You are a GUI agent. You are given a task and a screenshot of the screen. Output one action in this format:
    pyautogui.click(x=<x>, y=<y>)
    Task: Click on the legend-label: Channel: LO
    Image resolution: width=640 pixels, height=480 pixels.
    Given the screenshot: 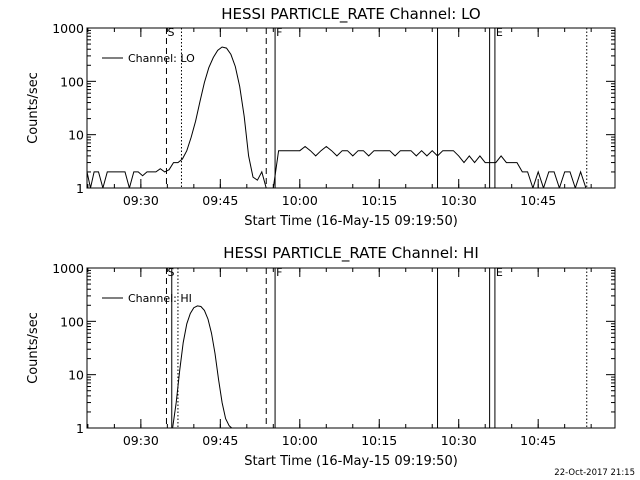 What is the action you would take?
    pyautogui.click(x=161, y=58)
    